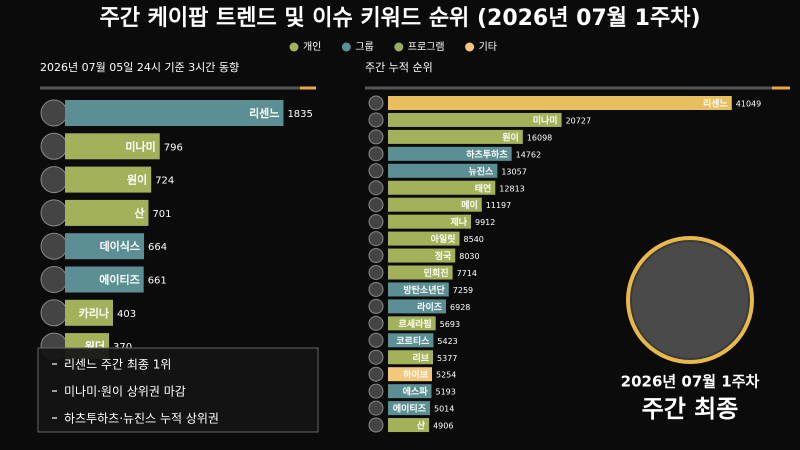  What do you see at coordinates (416, 392) in the screenshot?
I see `bar-label: 에스파` at bounding box center [416, 392].